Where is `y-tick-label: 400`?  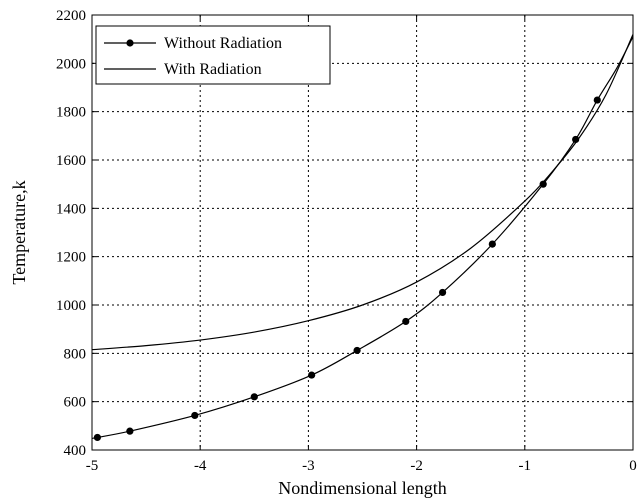
y-tick-label: 400 is located at coordinates (75, 451).